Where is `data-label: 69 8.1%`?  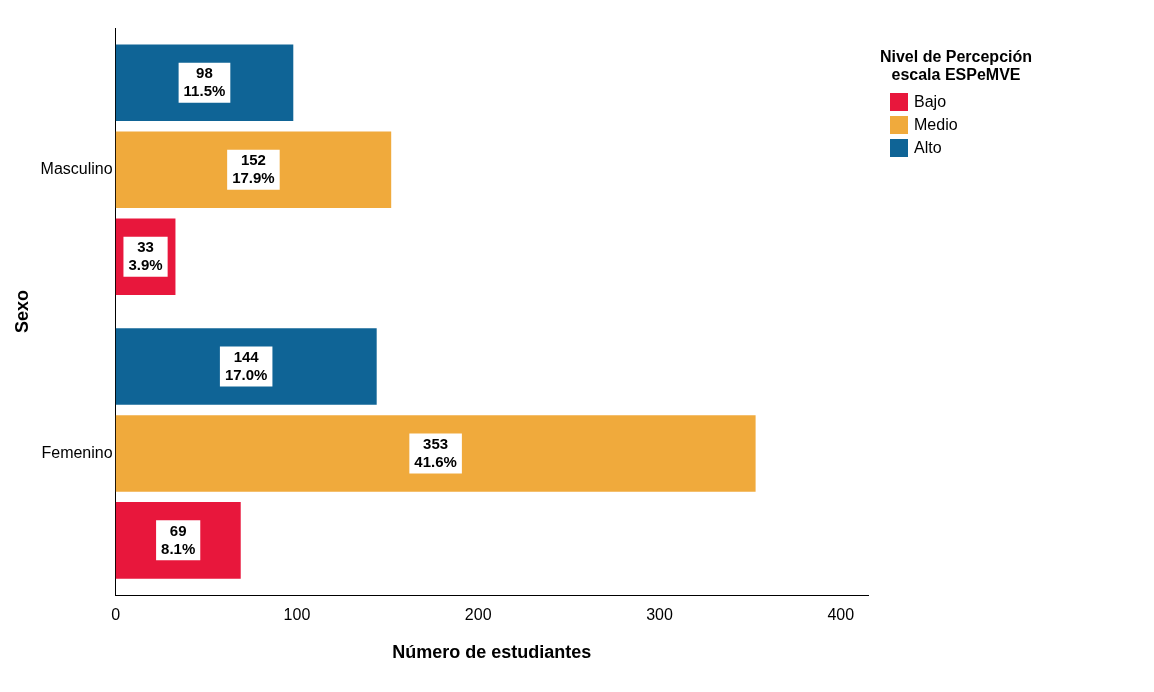
data-label: 69 8.1% is located at coordinates (178, 539).